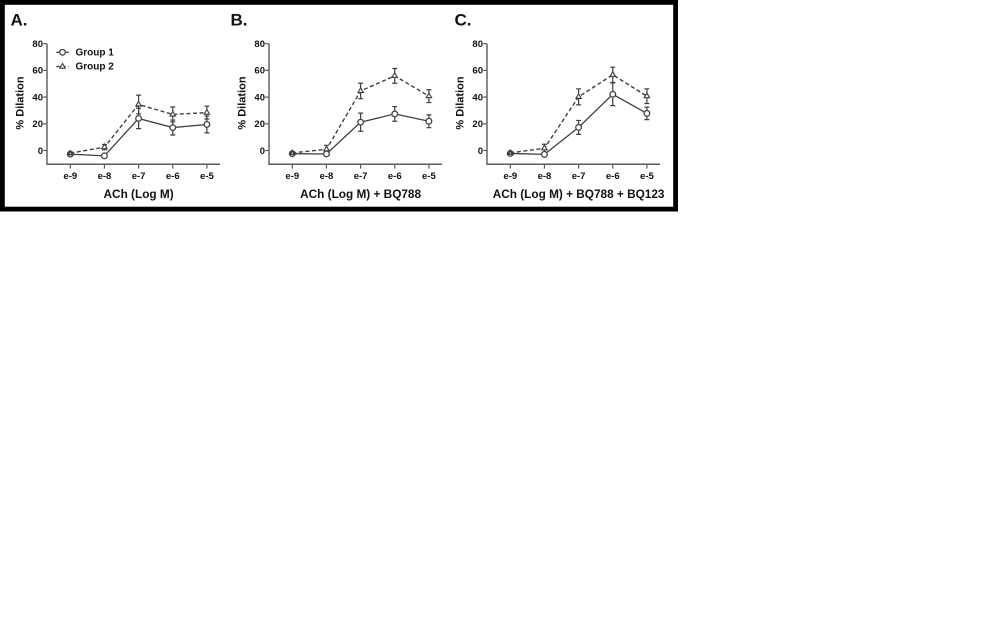 This screenshot has height=630, width=1008. Describe the element at coordinates (463, 19) in the screenshot. I see `svg-text: C.` at that location.